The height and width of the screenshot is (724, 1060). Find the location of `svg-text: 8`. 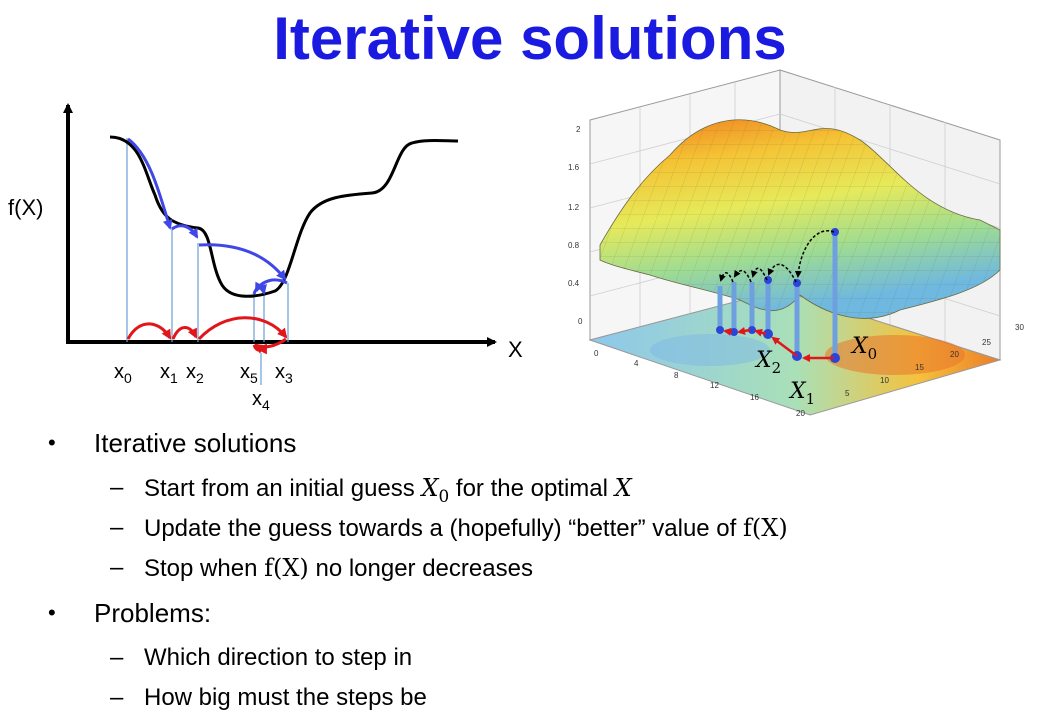

svg-text: 8 is located at coordinates (676, 375).